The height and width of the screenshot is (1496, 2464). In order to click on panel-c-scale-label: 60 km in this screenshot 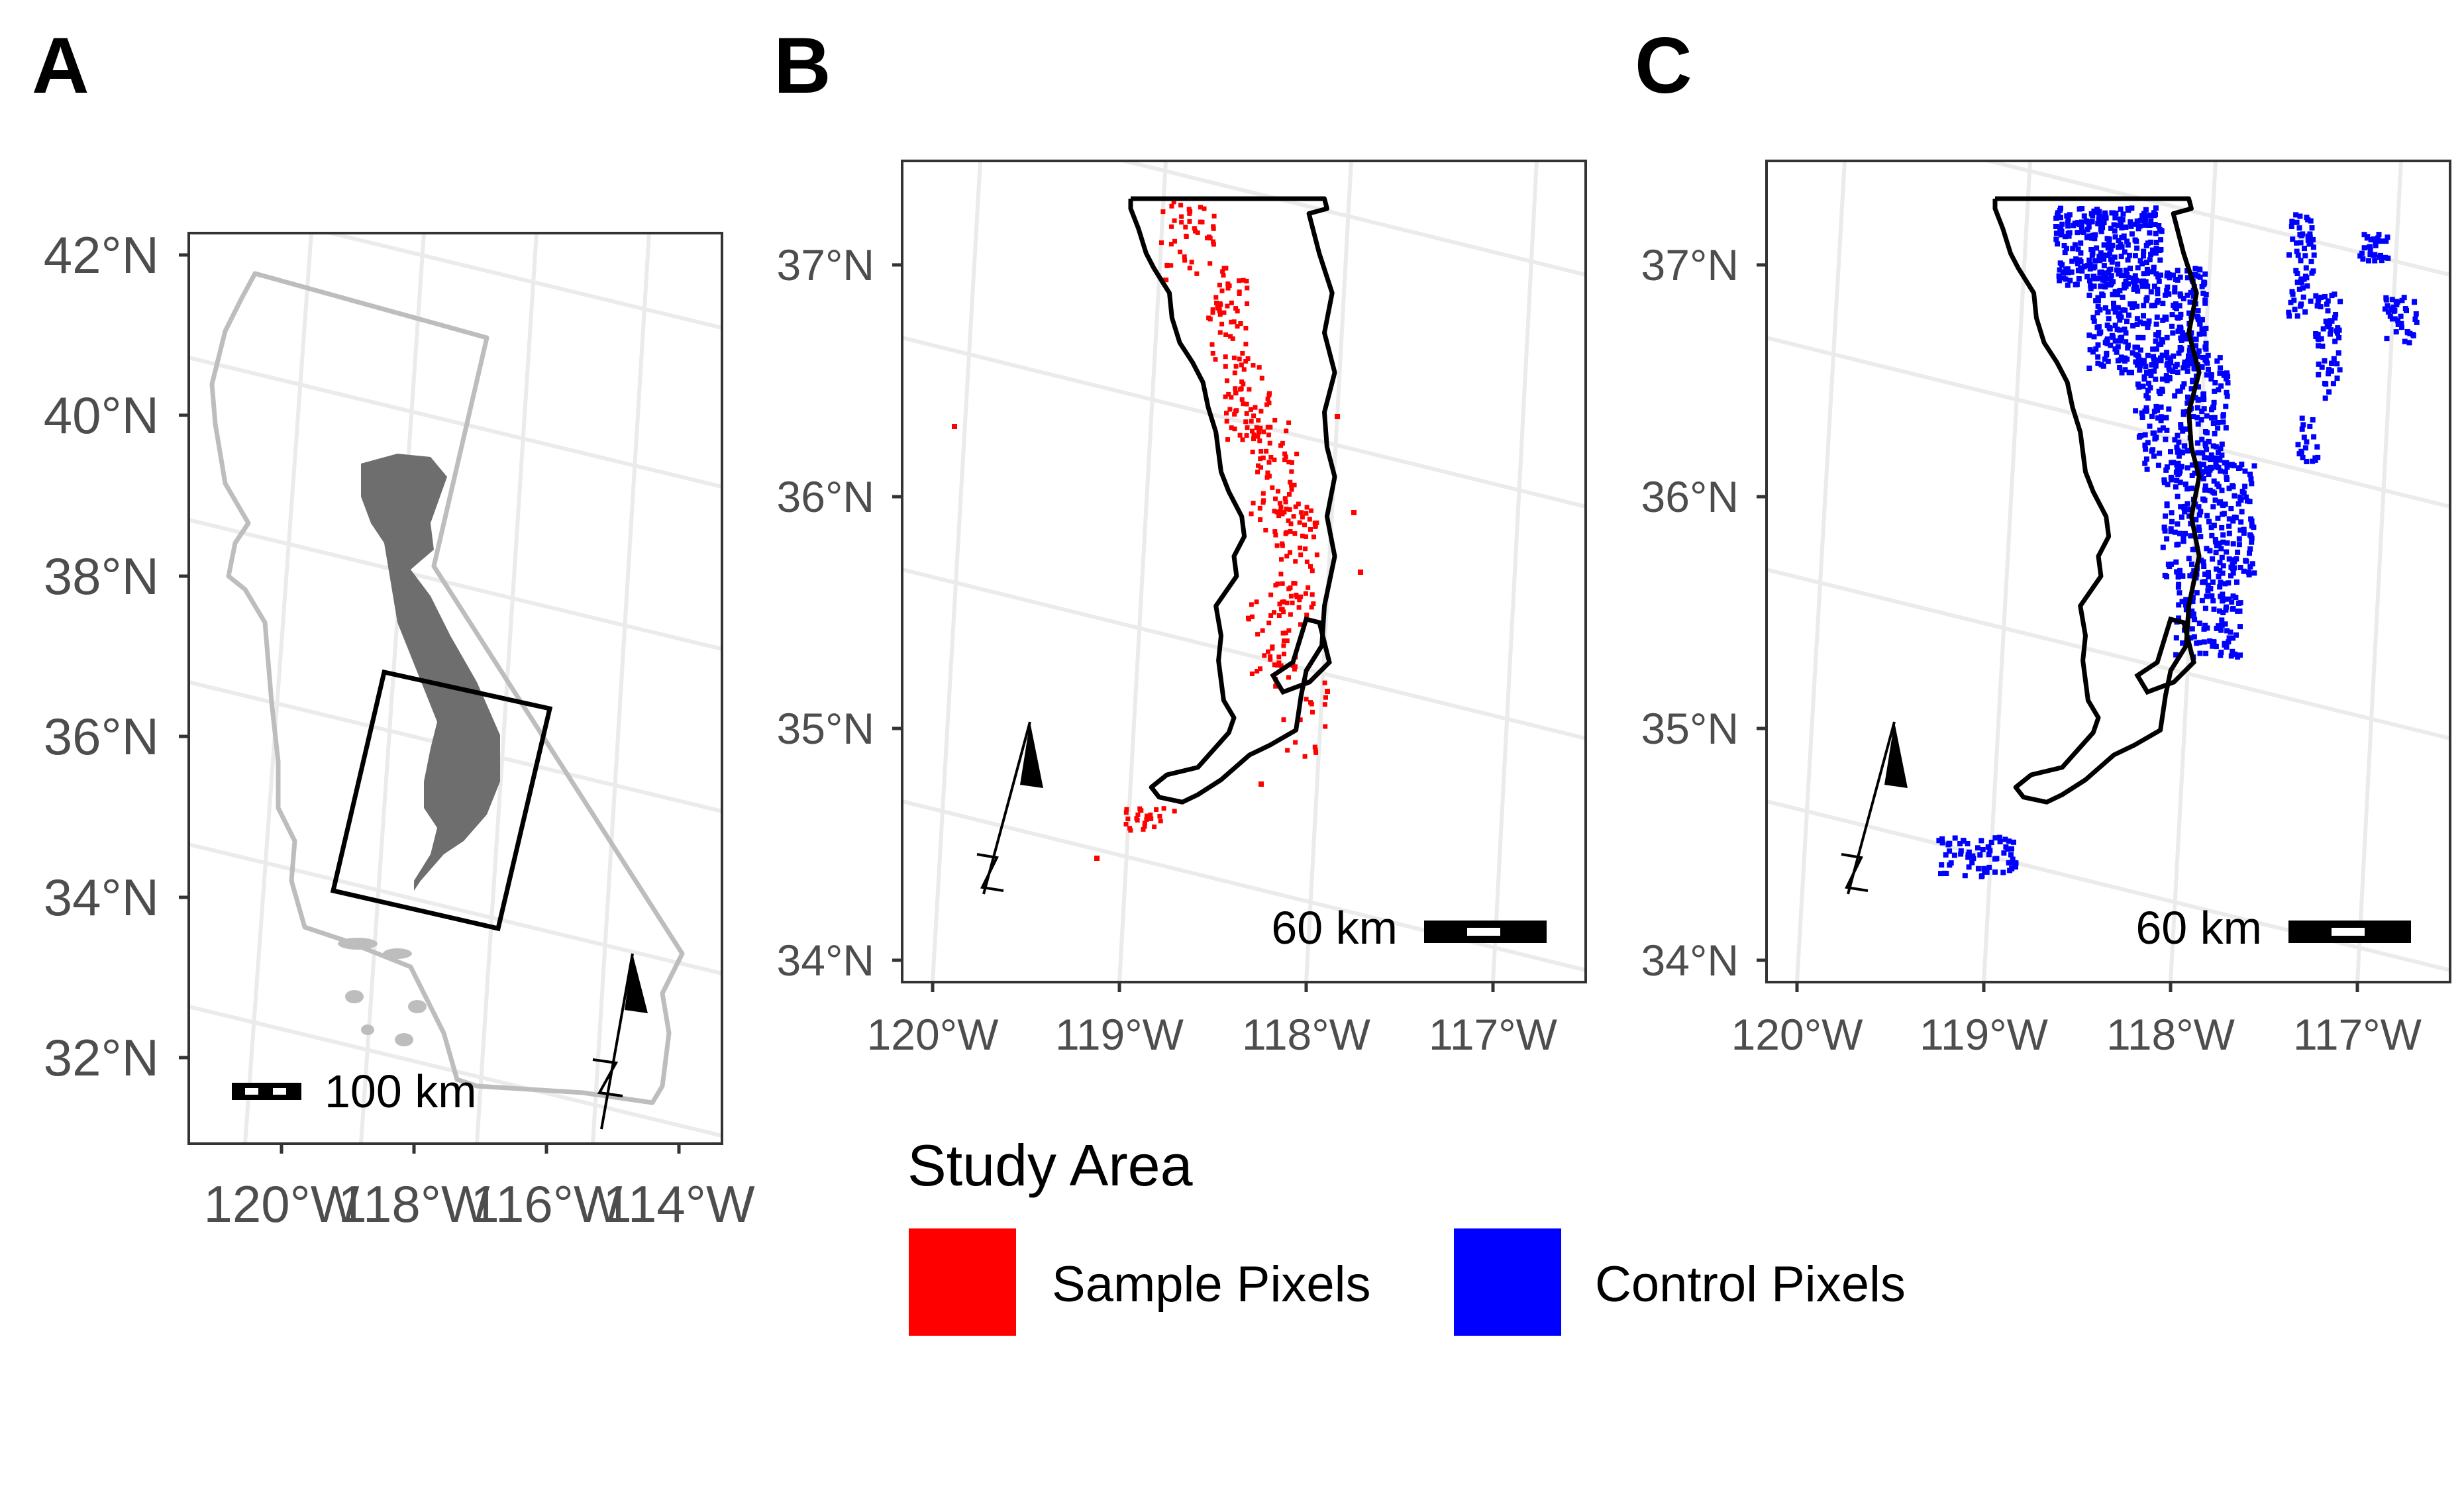, I will do `click(2198, 928)`.